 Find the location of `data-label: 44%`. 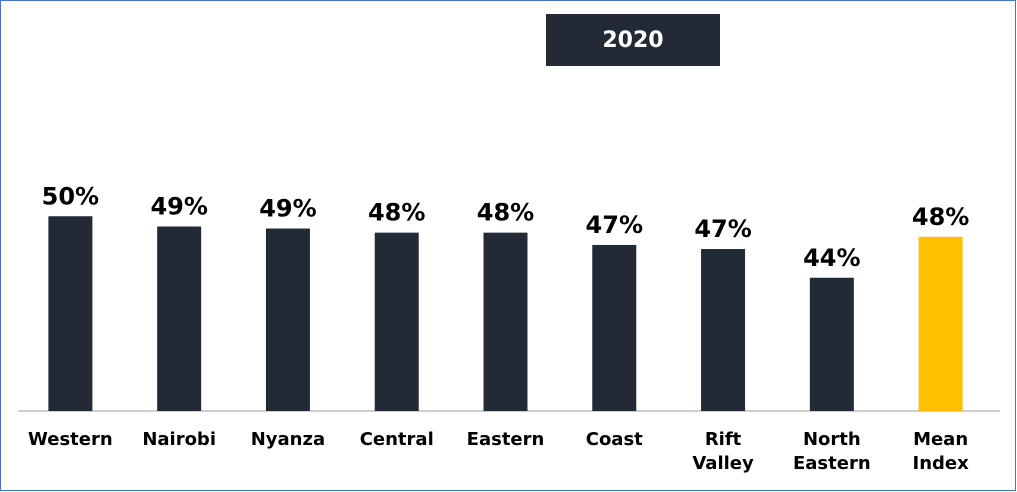

data-label: 44% is located at coordinates (831, 258).